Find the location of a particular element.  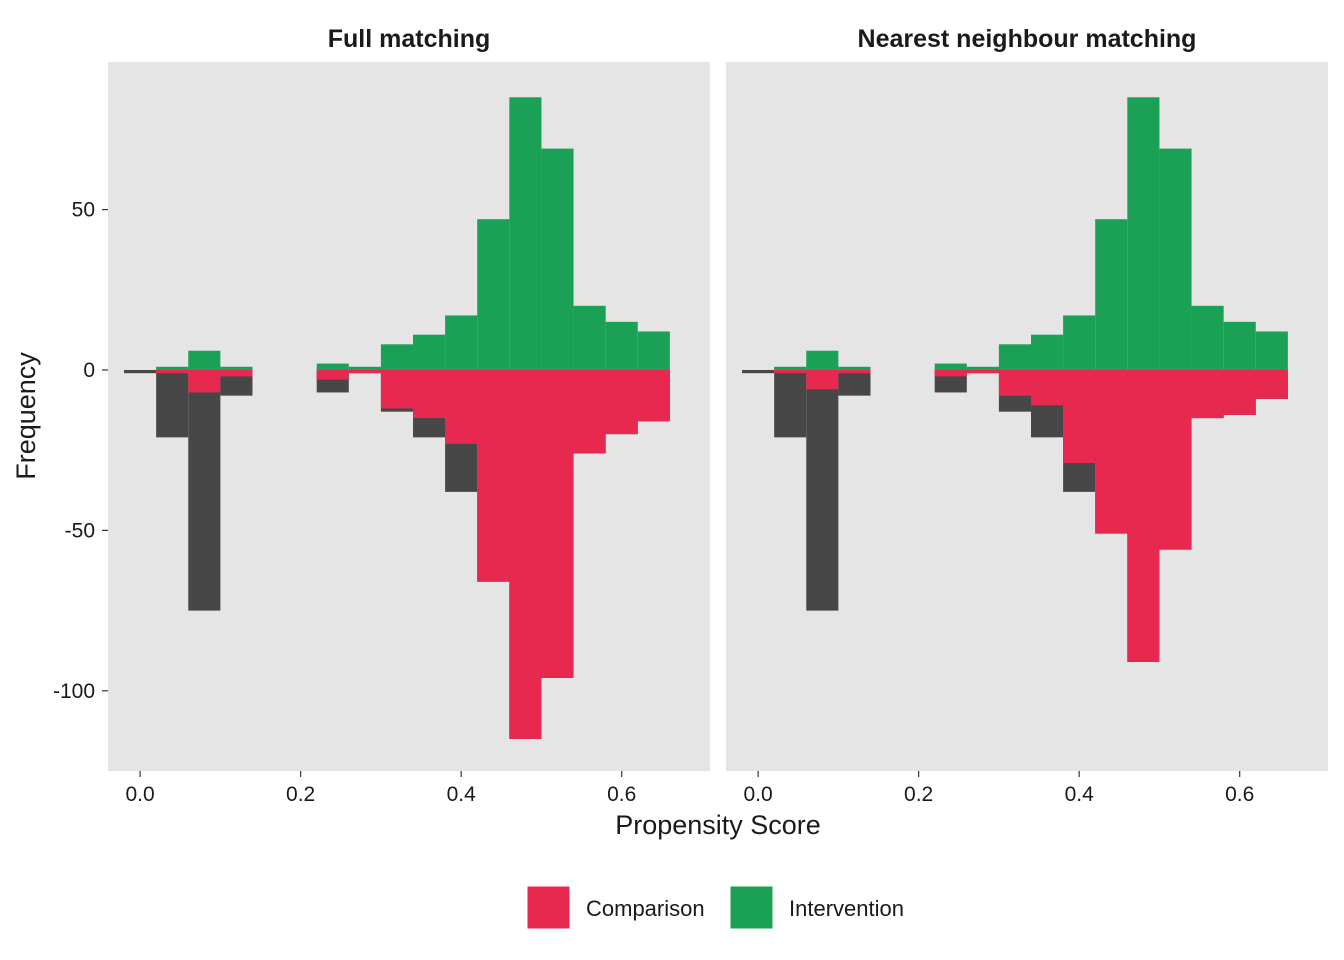

panel-title: Nearest neighbour matching is located at coordinates (1027, 39).